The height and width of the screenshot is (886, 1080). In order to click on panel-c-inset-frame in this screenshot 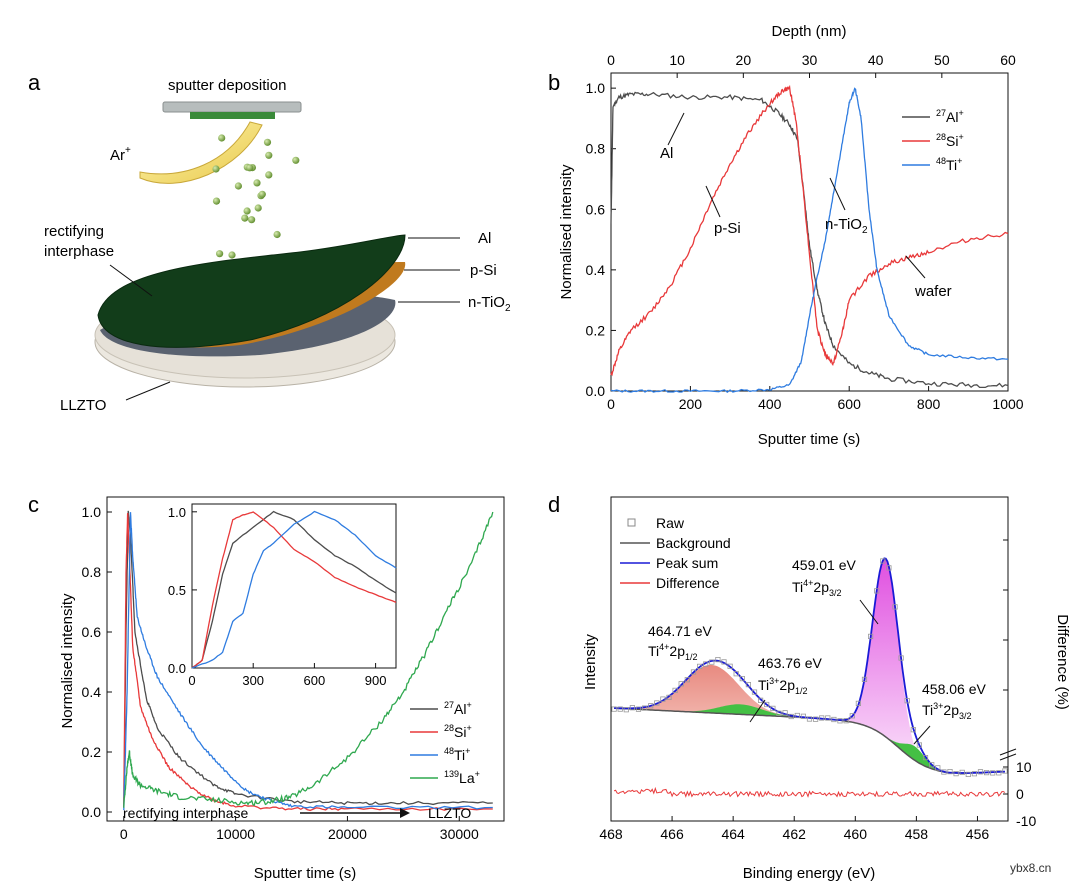, I will do `click(294, 586)`.